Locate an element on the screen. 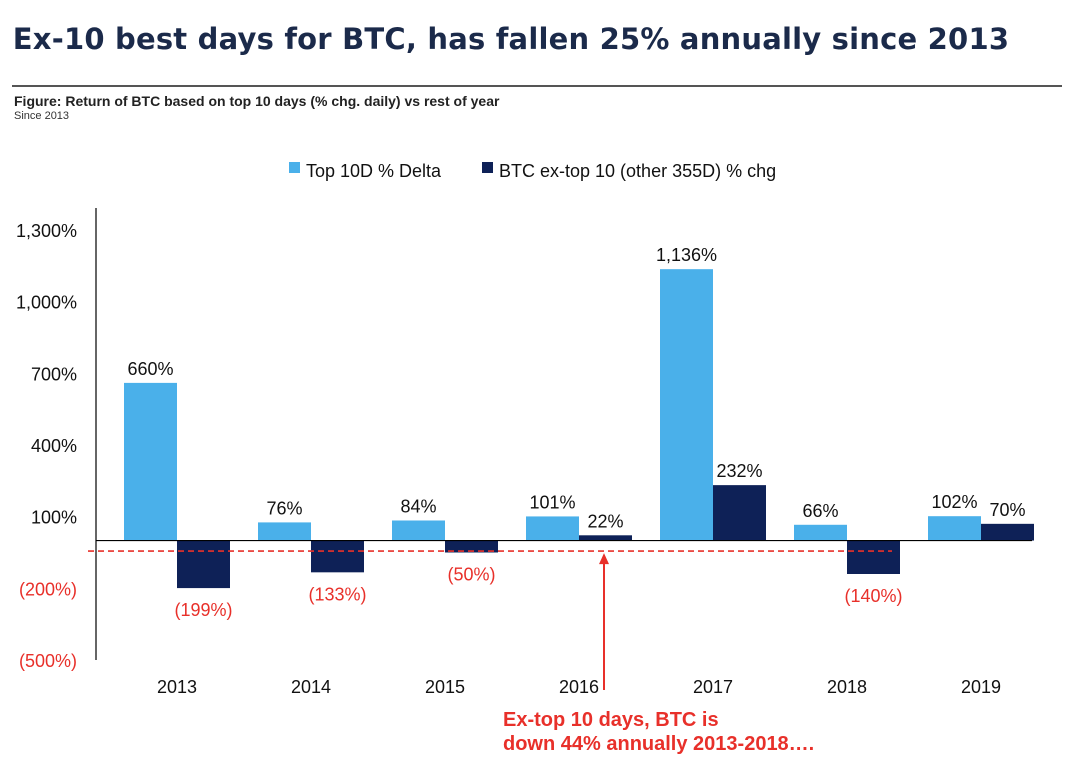 The height and width of the screenshot is (764, 1076). x-tick-label-2016: 2016 is located at coordinates (579, 687).